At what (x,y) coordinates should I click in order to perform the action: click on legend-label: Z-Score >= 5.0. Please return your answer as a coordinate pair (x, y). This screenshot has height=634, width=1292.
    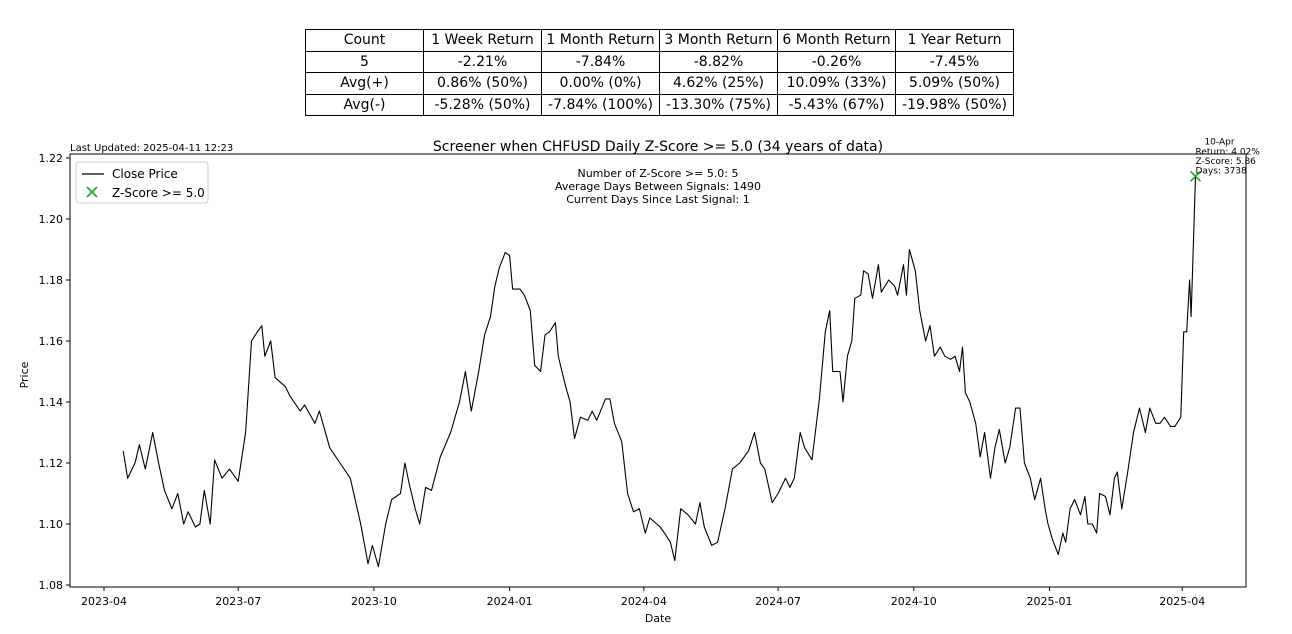
    Looking at the image, I should click on (158, 193).